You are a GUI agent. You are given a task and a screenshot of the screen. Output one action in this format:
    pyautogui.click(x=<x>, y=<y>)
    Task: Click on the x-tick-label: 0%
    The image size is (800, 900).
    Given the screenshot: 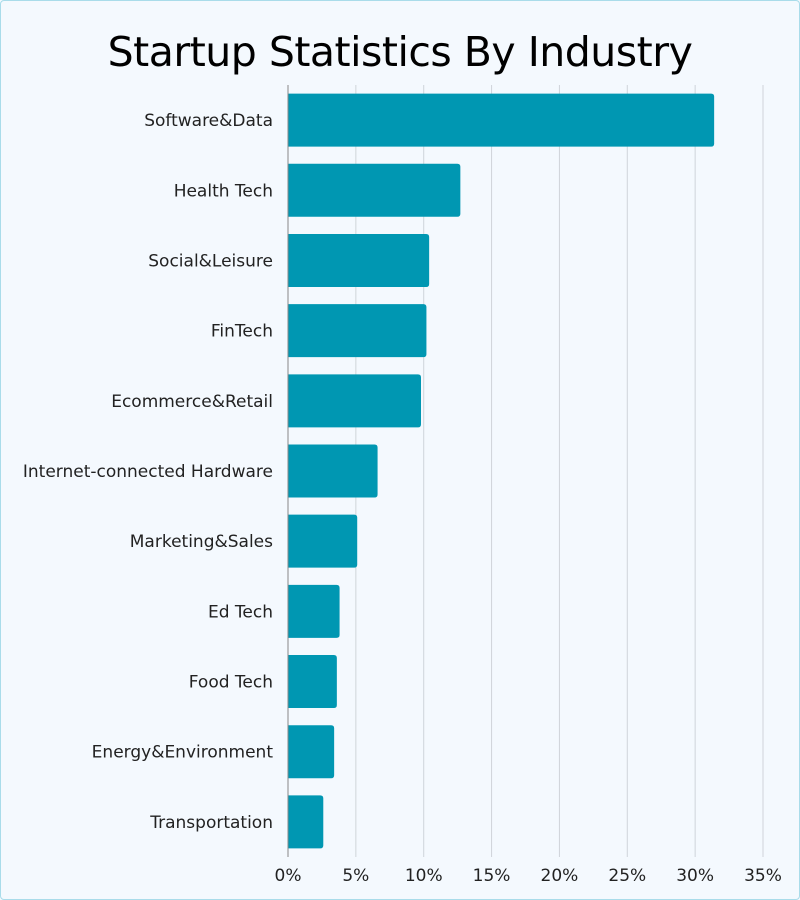 What is the action you would take?
    pyautogui.click(x=288, y=876)
    